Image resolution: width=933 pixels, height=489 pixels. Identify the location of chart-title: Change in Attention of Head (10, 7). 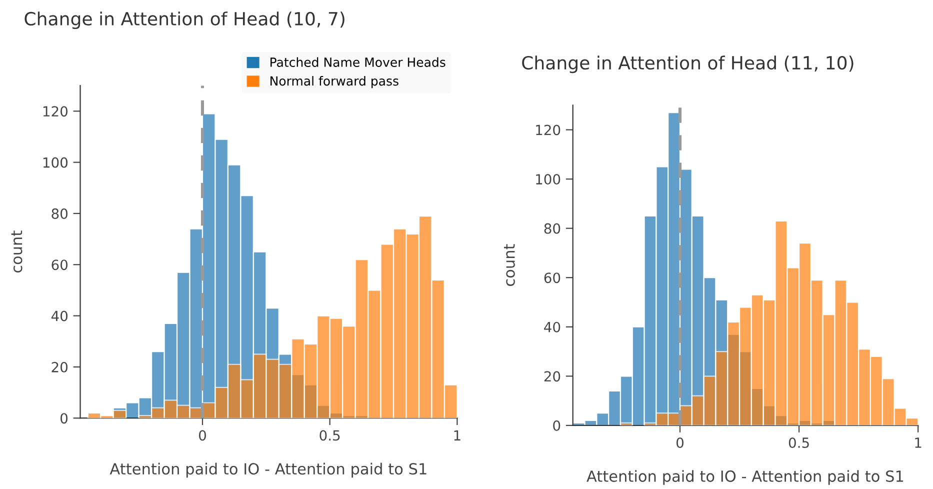
(184, 21).